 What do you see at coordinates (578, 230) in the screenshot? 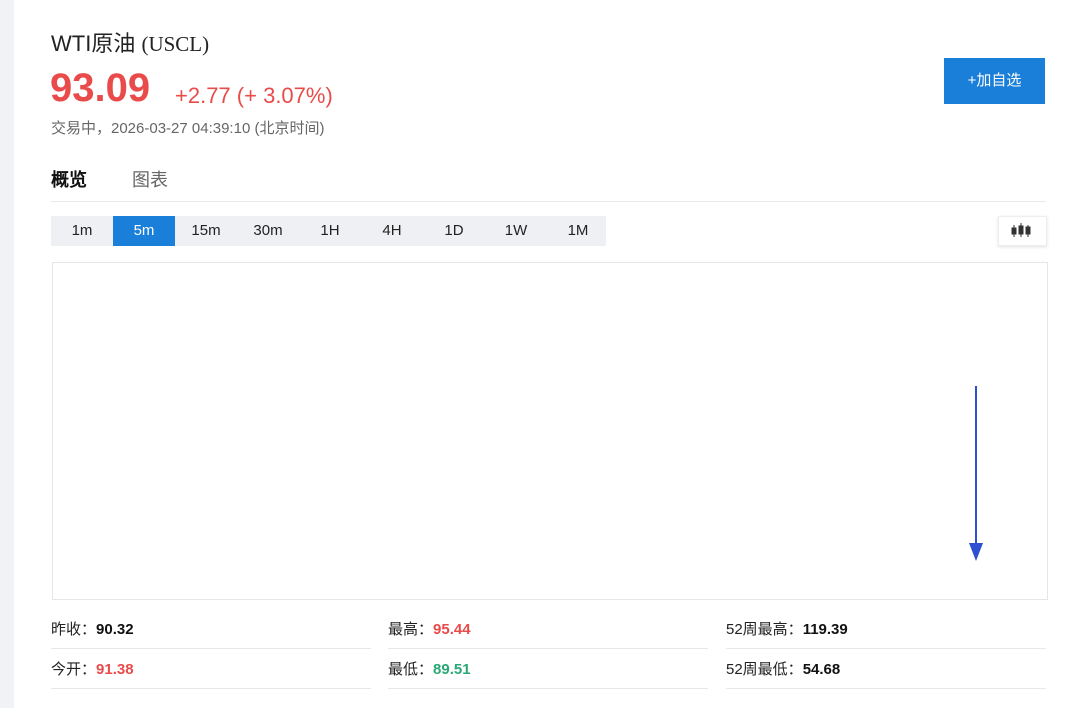
I see `interval-button: 1M` at bounding box center [578, 230].